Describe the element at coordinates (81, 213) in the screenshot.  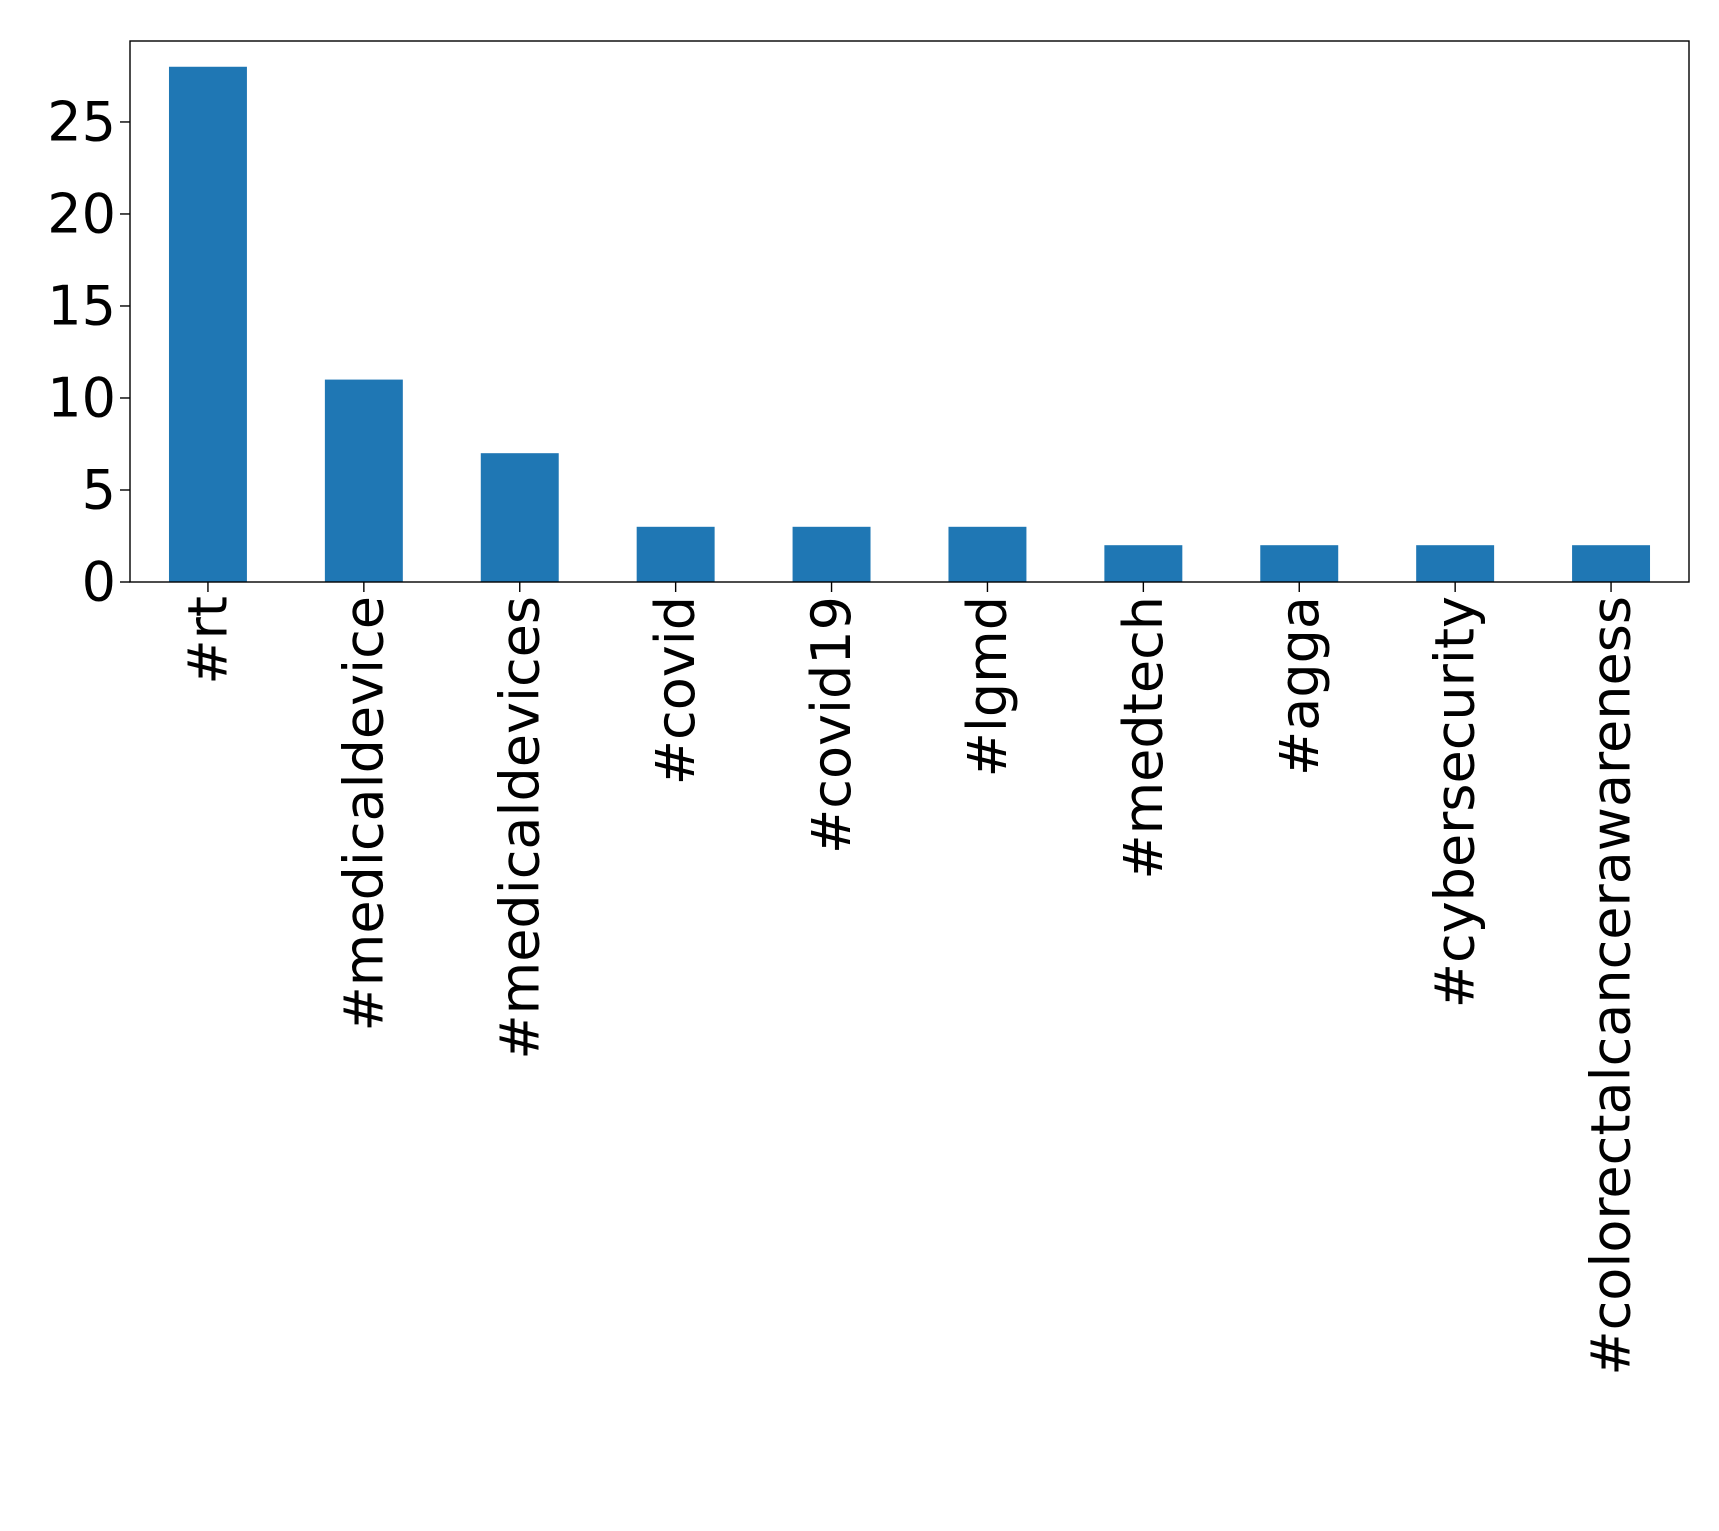
I see `y-tick-label: 20` at that location.